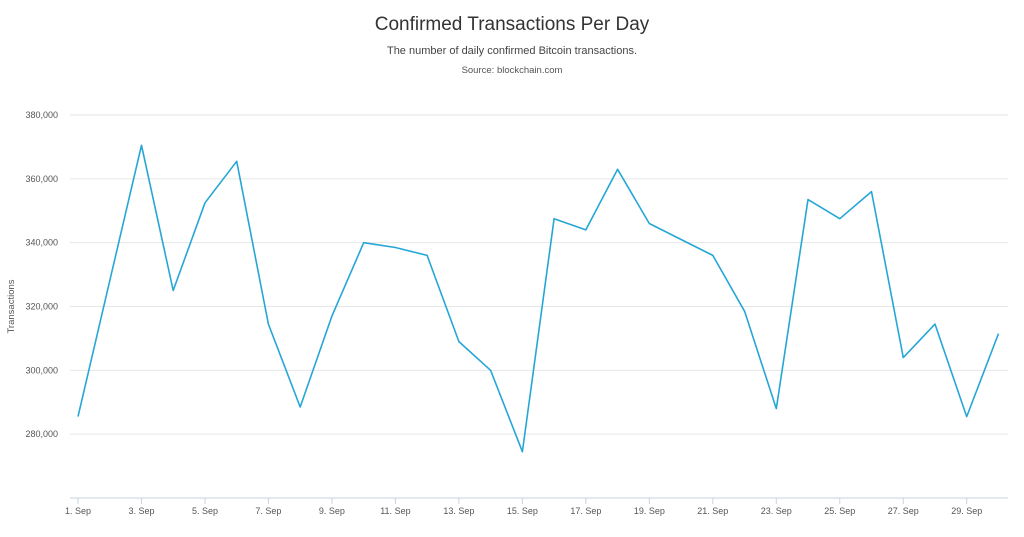 The width and height of the screenshot is (1024, 537). I want to click on y-tick-label: 360,000, so click(41, 179).